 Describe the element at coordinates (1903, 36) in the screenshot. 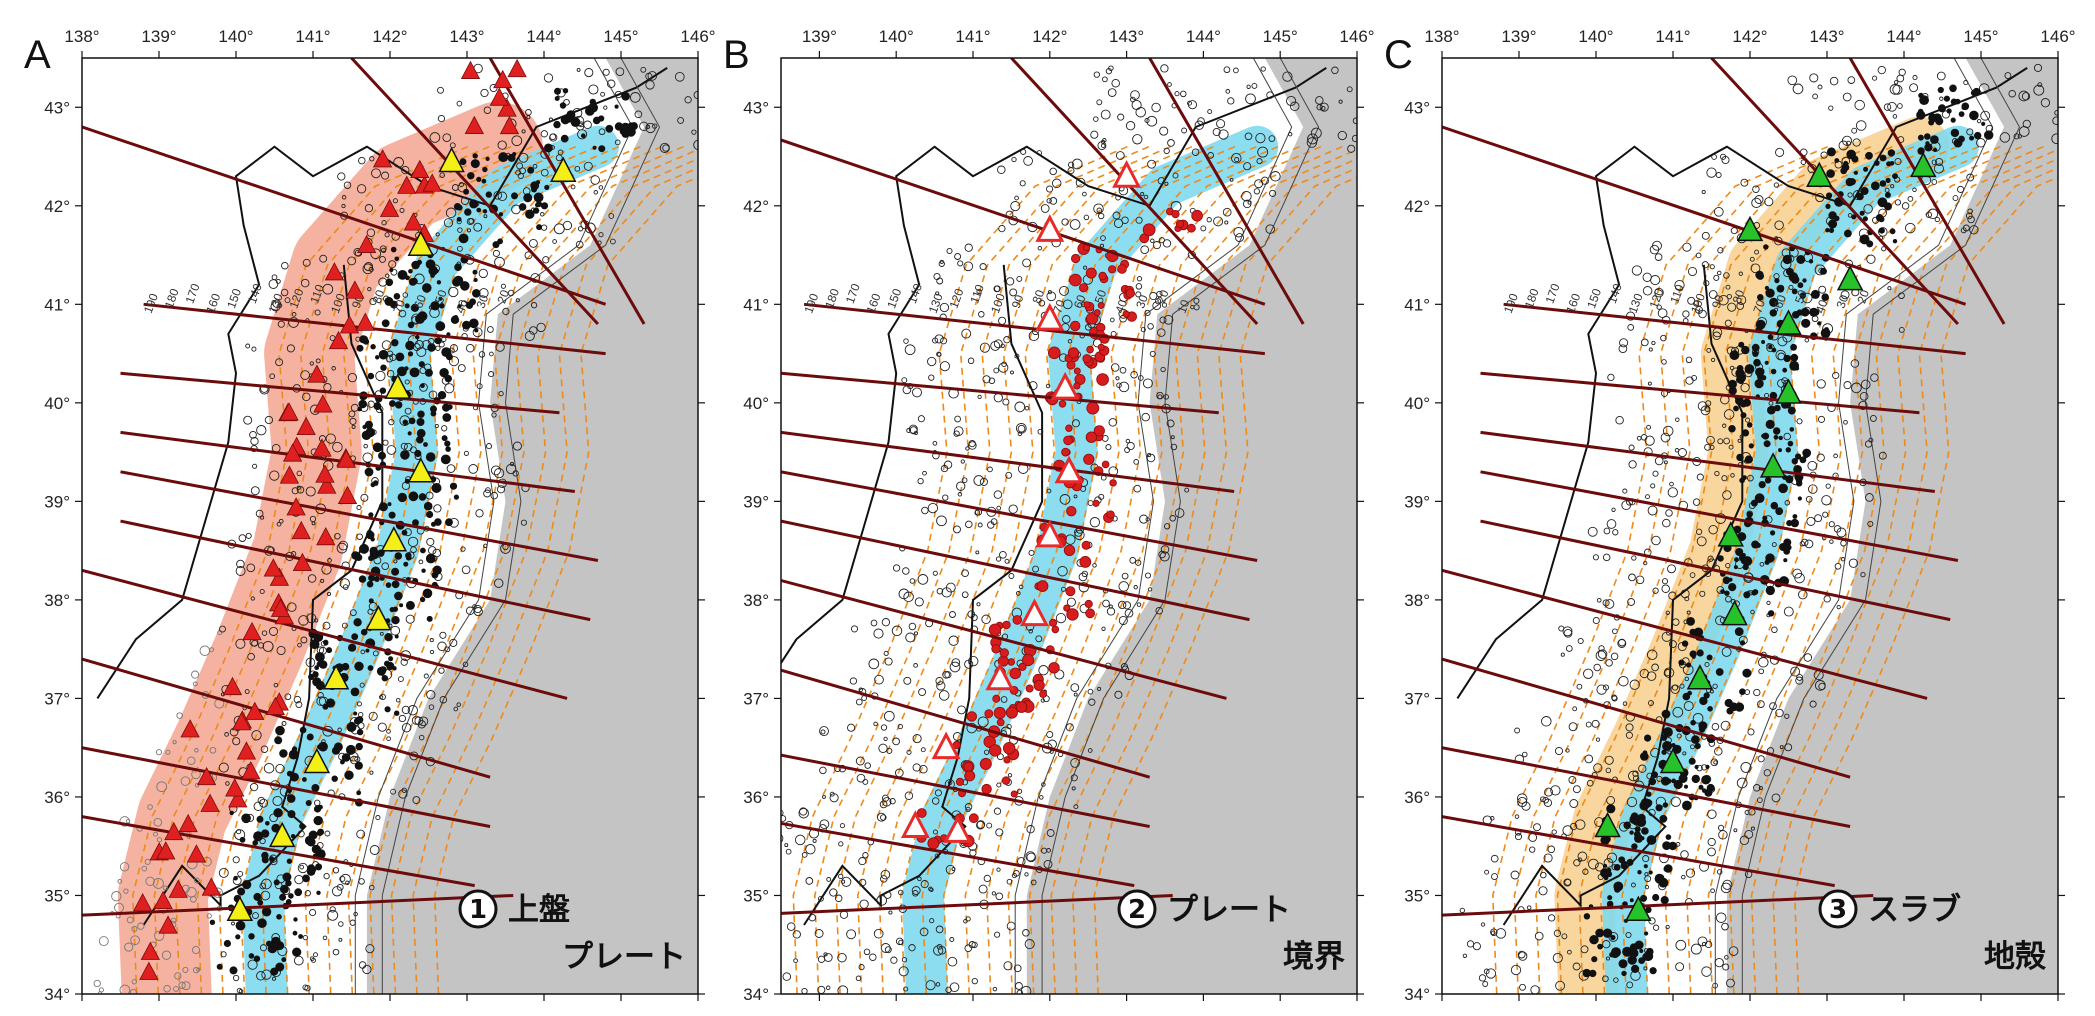

I see `x-tick-label: 144°` at that location.